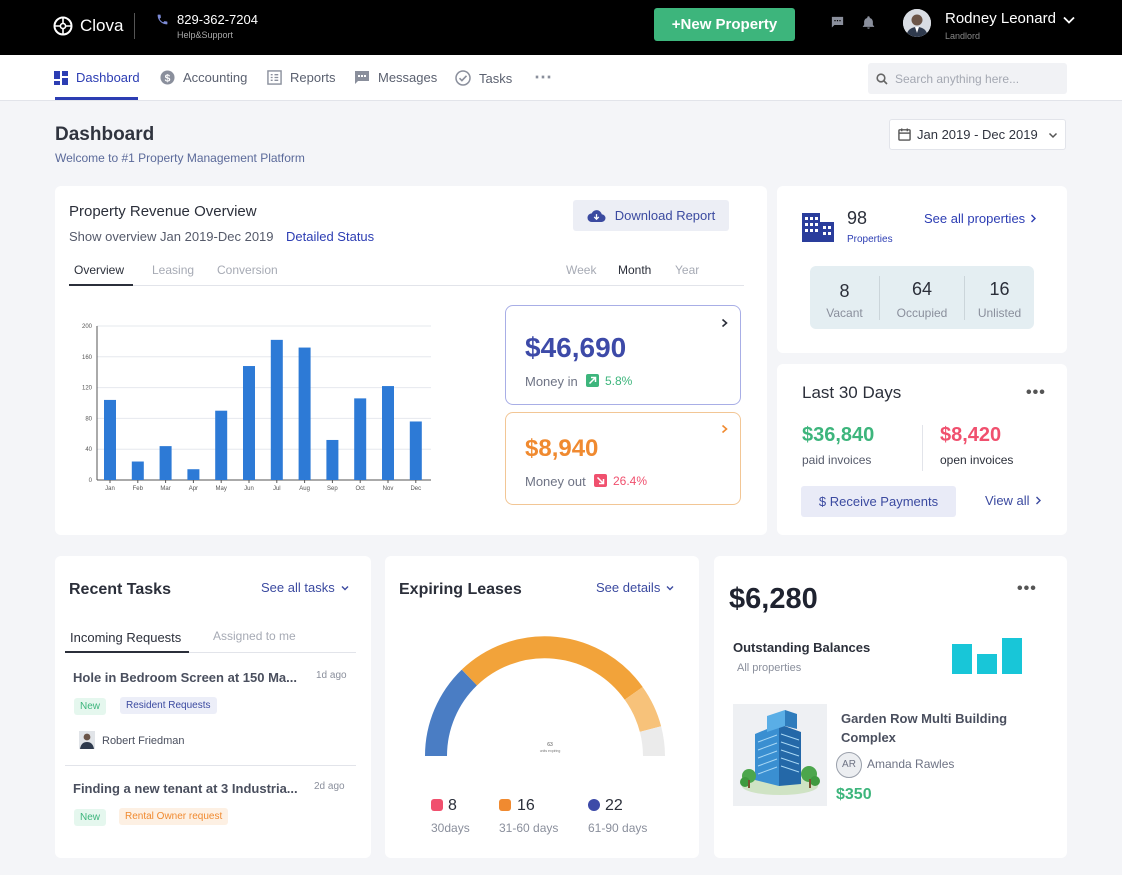 Image resolution: width=1122 pixels, height=875 pixels. What do you see at coordinates (143, 741) in the screenshot?
I see `assignee-name: Robert Friedman` at bounding box center [143, 741].